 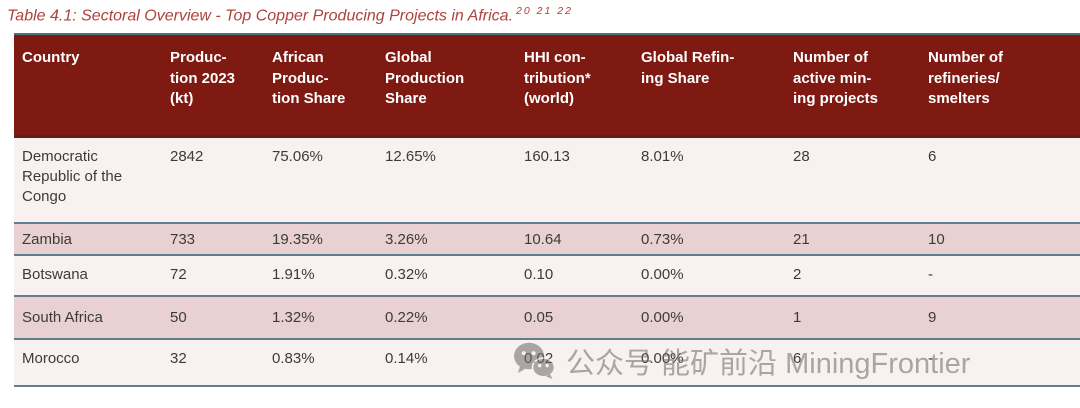 I want to click on col-header-refineries-smelters: Number of refineries/ smelters, so click(x=1000, y=86).